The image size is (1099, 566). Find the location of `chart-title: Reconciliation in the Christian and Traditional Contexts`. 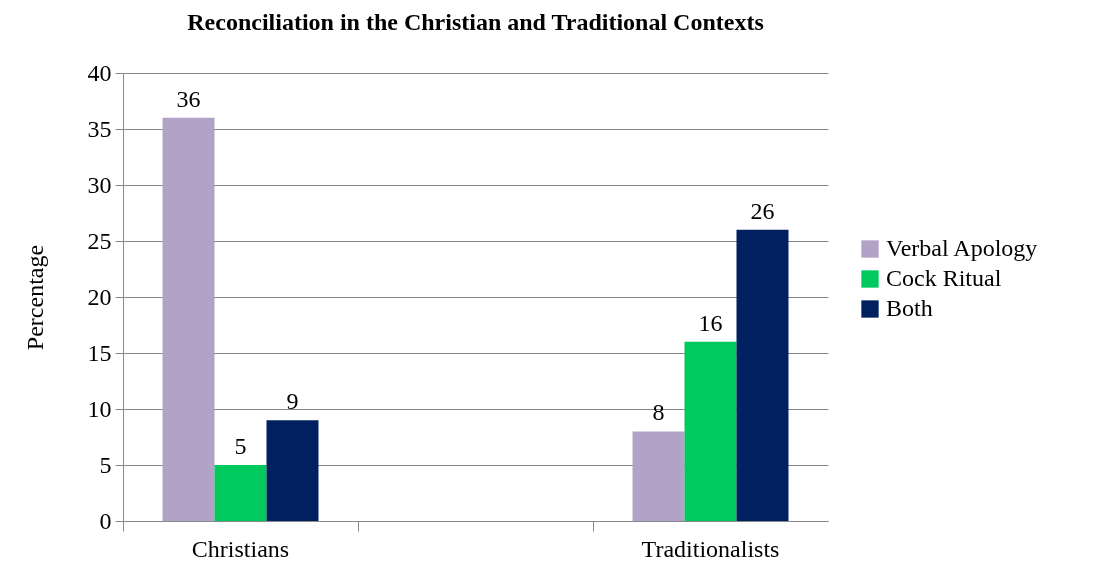

chart-title: Reconciliation in the Christian and Traditional Contexts is located at coordinates (475, 22).